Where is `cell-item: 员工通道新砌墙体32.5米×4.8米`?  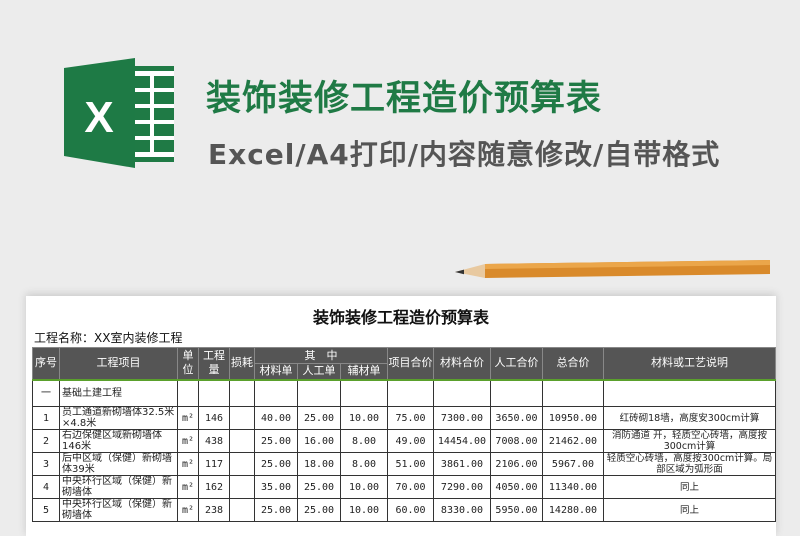 cell-item: 员工通道新砌墙体32.5米×4.8米 is located at coordinates (118, 418).